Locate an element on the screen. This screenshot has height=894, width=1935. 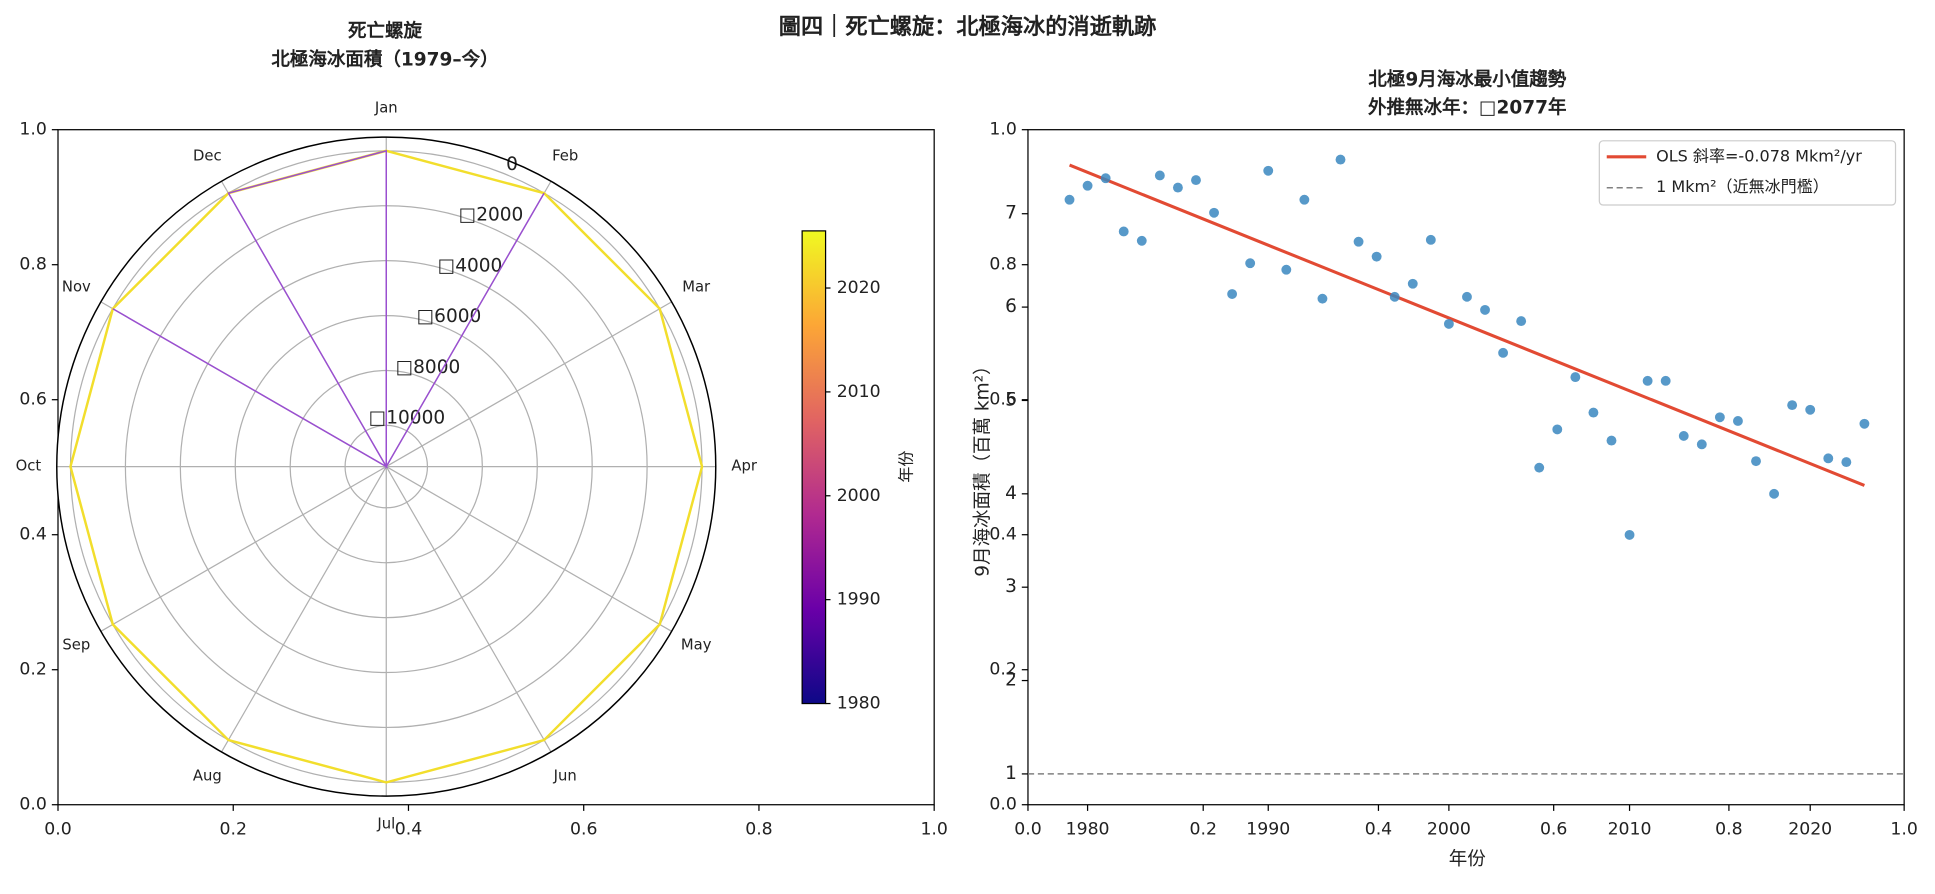
angular-tick-label: Oct is located at coordinates (29, 466).